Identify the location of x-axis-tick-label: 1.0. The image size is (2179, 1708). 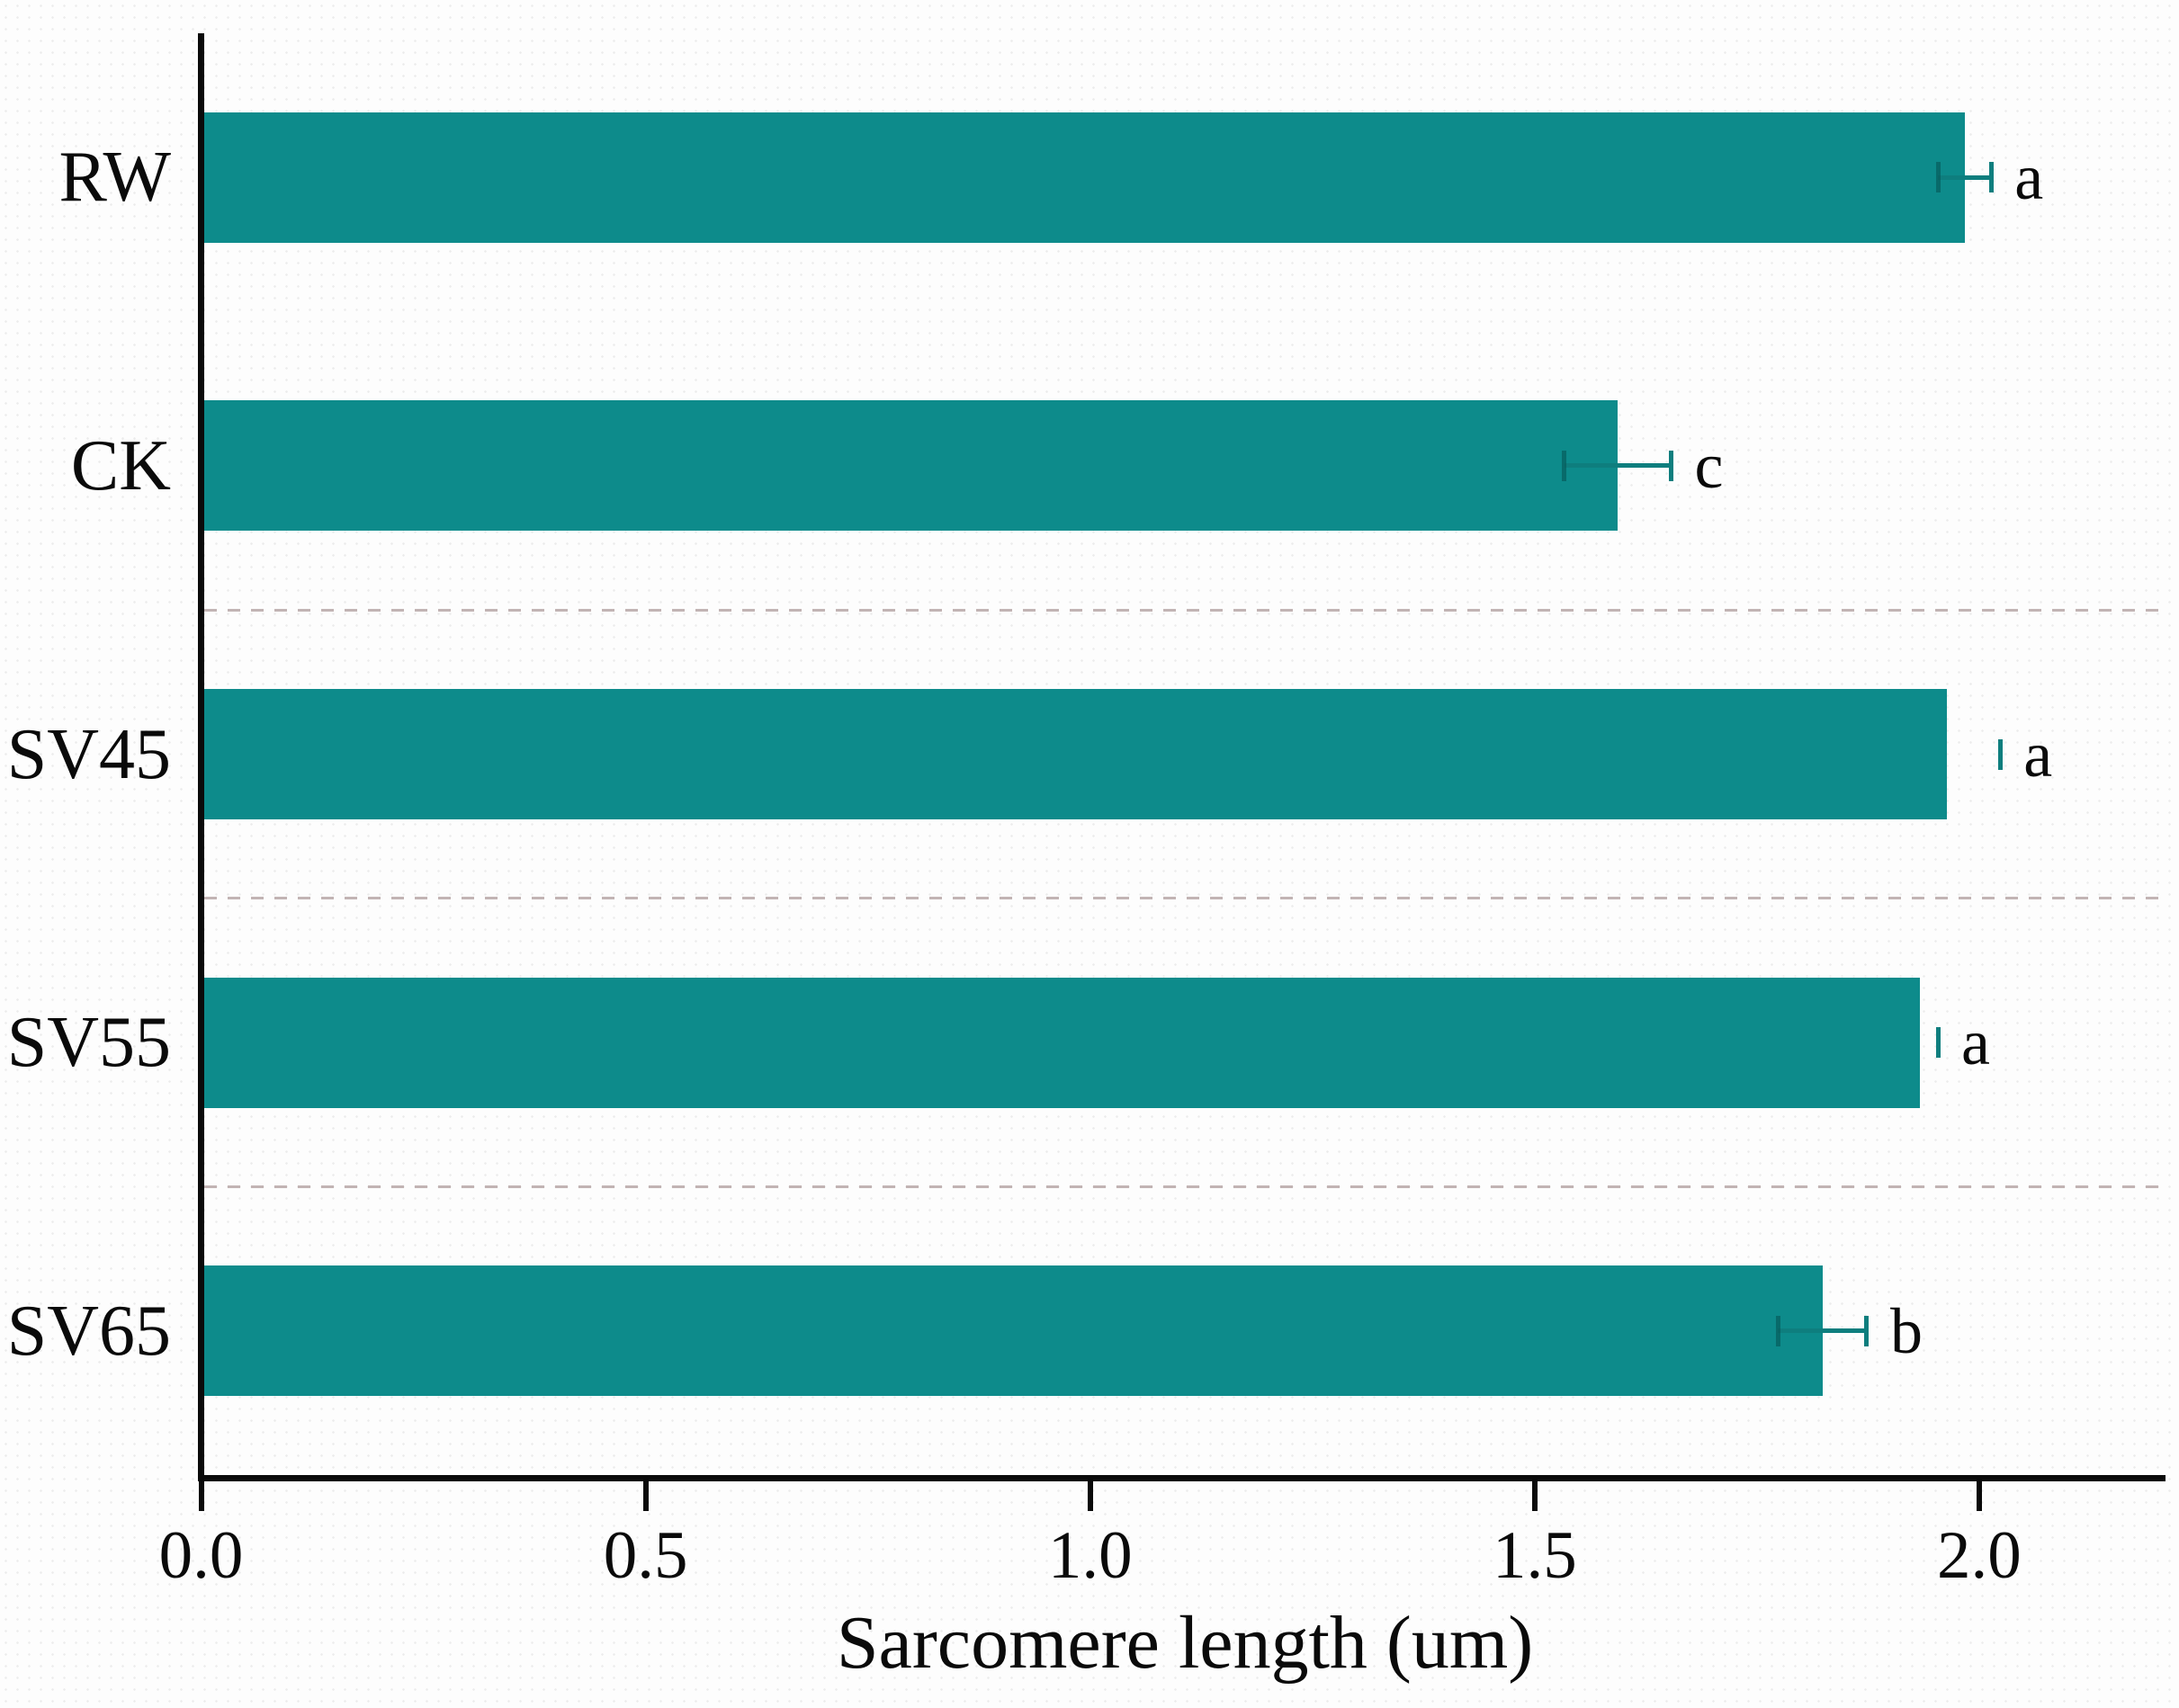
(1090, 1555).